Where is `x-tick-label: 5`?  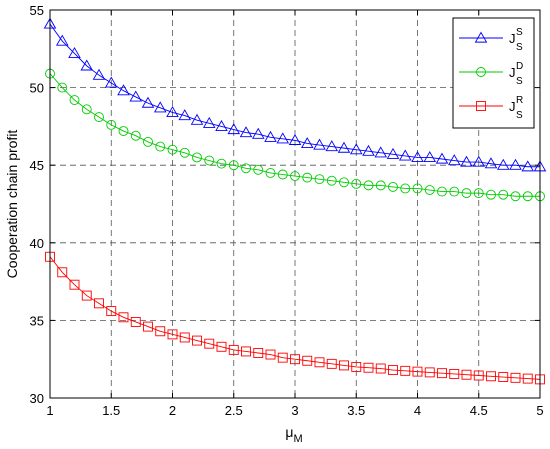
x-tick-label: 5 is located at coordinates (539, 410).